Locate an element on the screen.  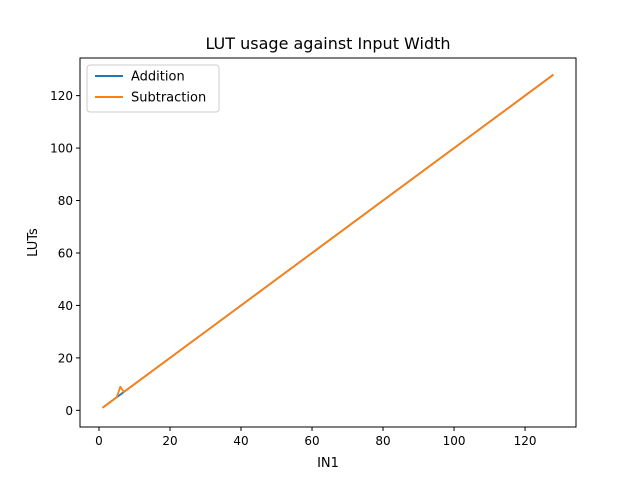
chart-title: LUT usage against Input Width is located at coordinates (327, 43).